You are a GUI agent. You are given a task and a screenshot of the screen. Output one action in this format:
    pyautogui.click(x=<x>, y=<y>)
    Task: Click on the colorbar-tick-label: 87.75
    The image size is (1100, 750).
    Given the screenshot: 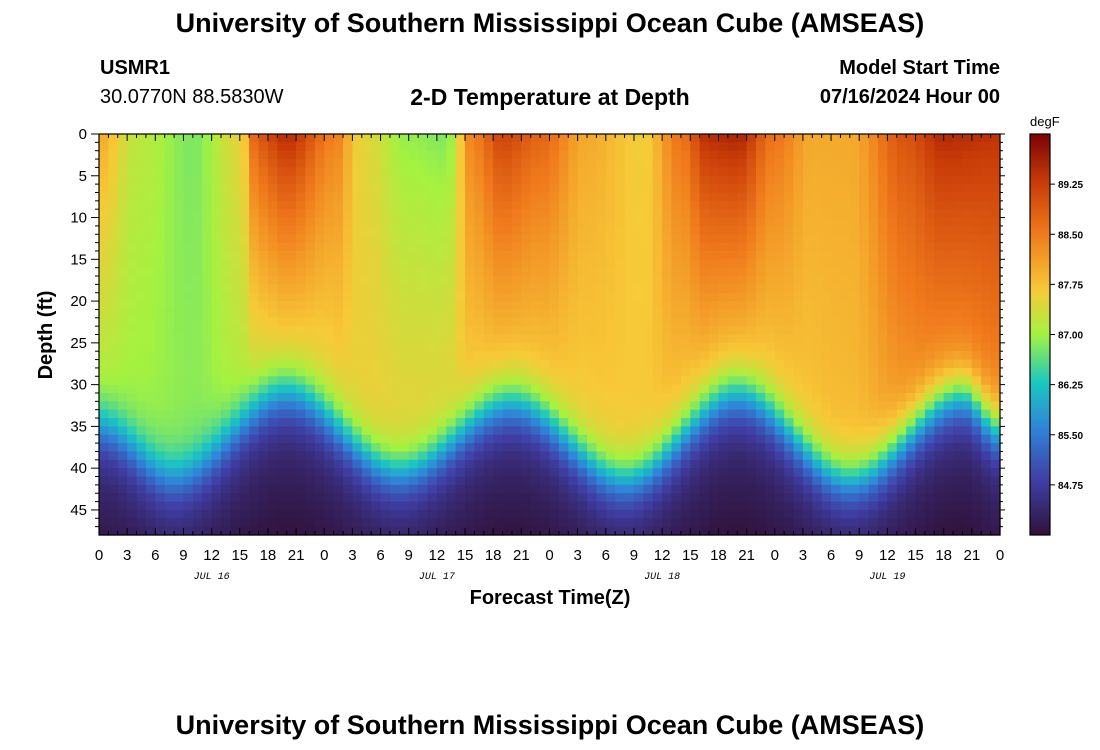 What is the action you would take?
    pyautogui.click(x=1070, y=285)
    